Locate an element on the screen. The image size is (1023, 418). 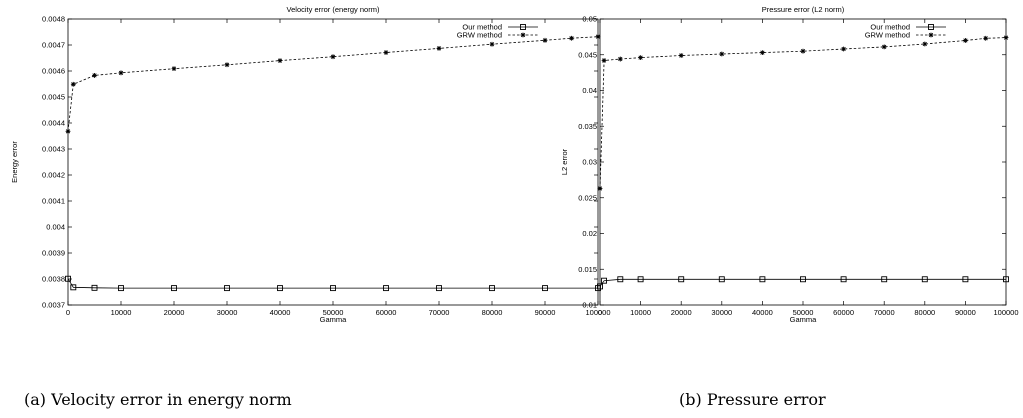
y-tick-label: 0.0039 is located at coordinates (53, 253).